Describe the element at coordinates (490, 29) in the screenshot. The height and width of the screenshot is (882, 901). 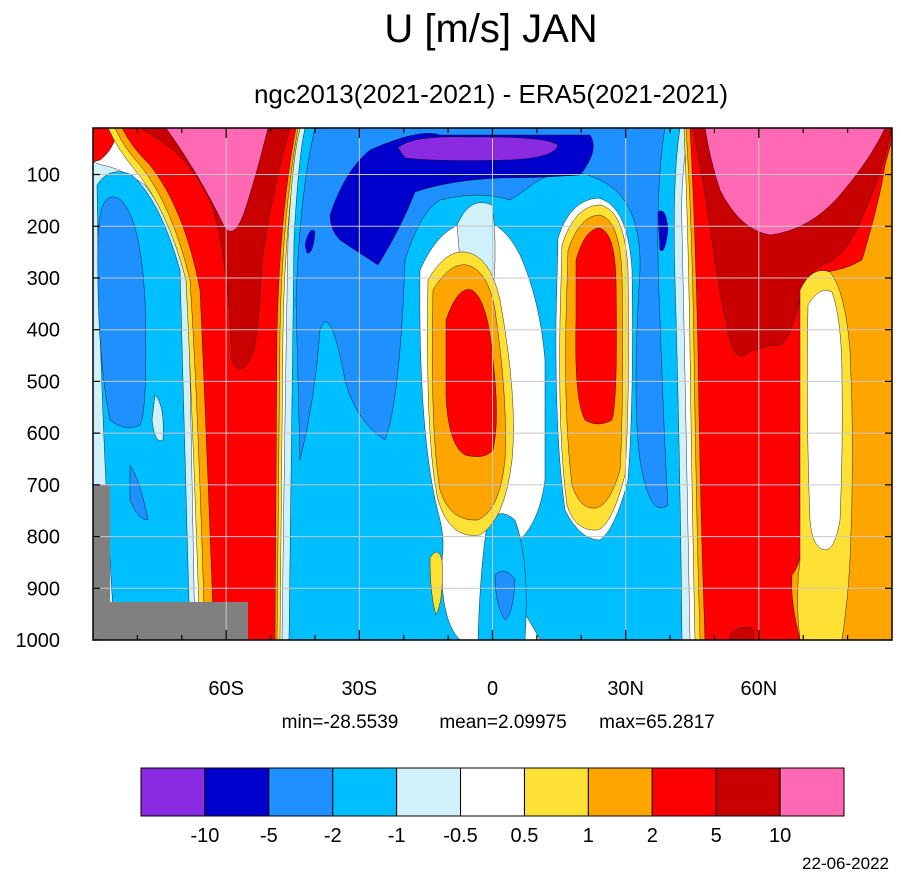
I see `chart-title: U [m/s] JAN` at that location.